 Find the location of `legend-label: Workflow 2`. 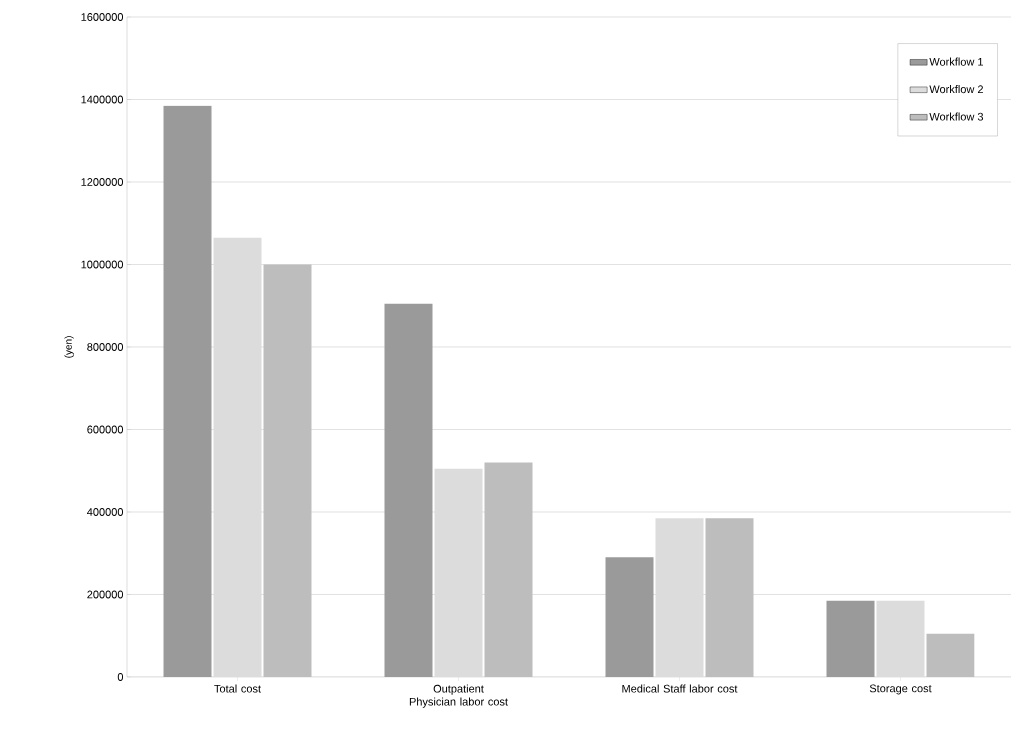

legend-label: Workflow 2 is located at coordinates (956, 89).